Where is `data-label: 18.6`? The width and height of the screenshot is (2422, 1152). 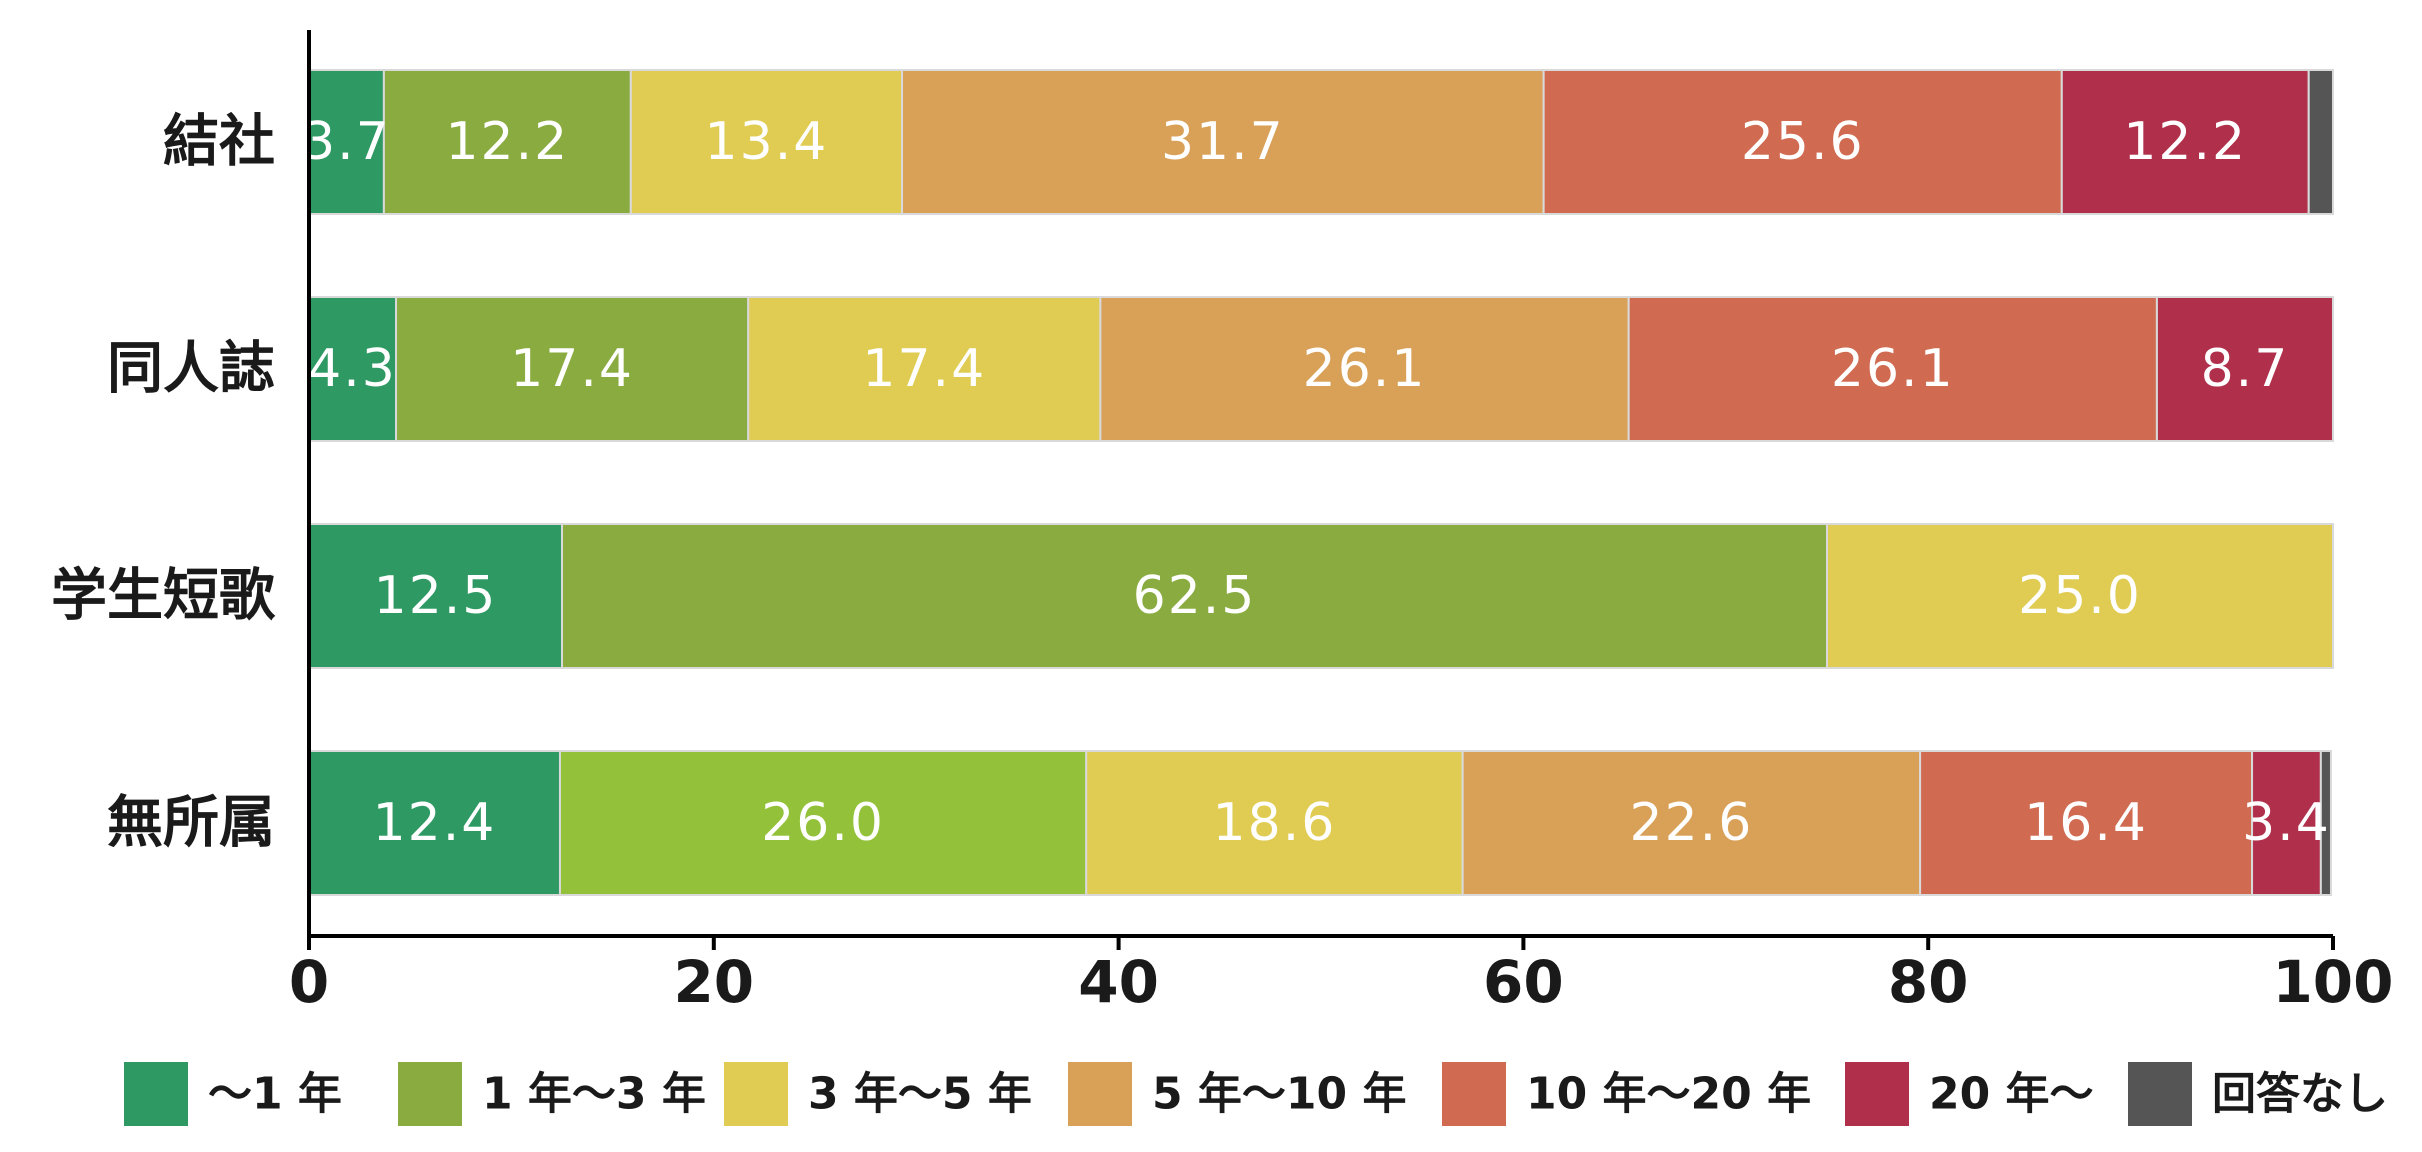 data-label: 18.6 is located at coordinates (1275, 823).